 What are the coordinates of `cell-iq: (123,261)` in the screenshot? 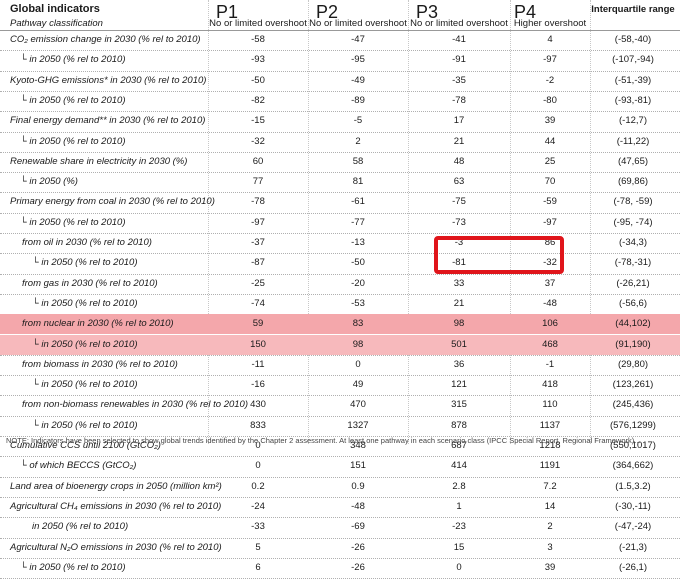 It's located at (633, 385).